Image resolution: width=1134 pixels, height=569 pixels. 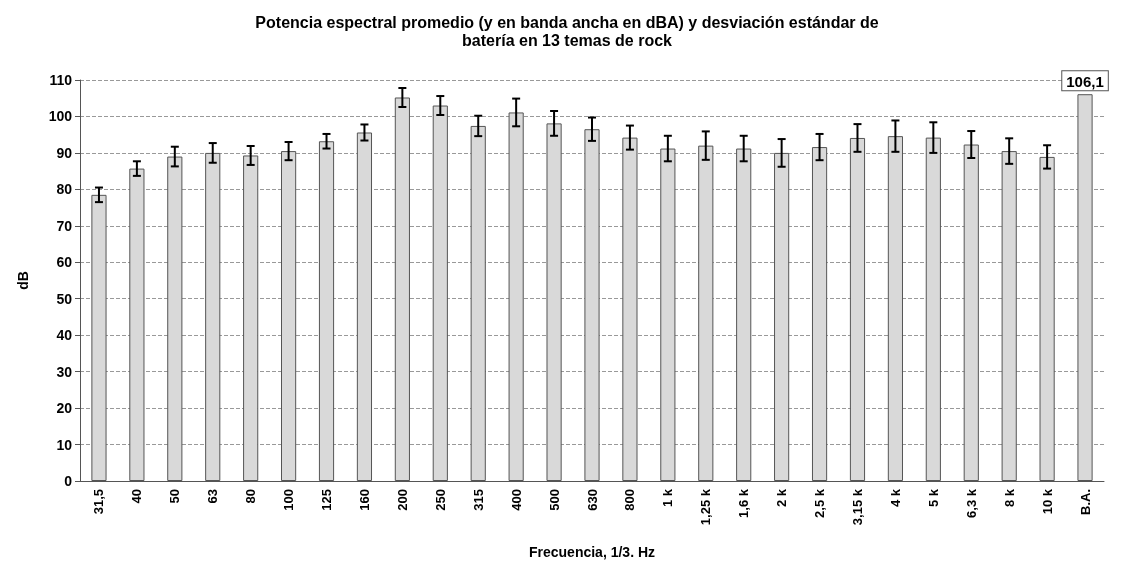 What do you see at coordinates (820, 503) in the screenshot?
I see `x-tick-label: 2,5 k` at bounding box center [820, 503].